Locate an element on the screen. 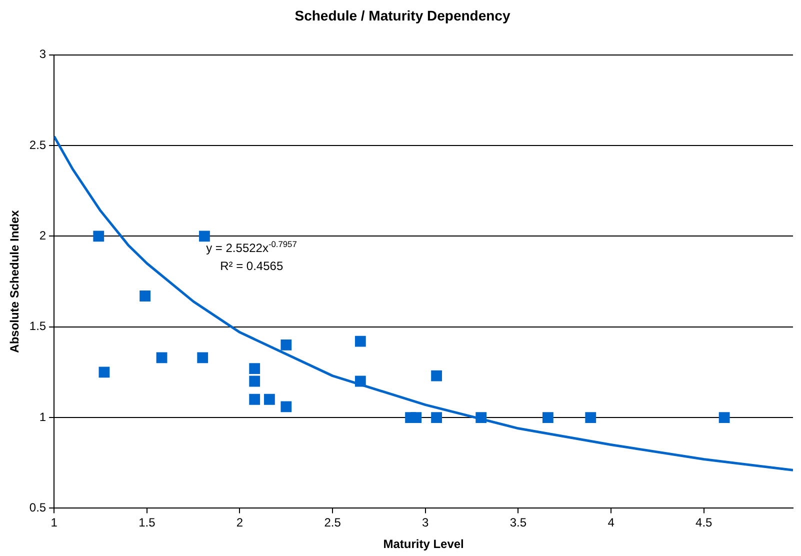 This screenshot has height=556, width=801. x-axis-title: Maturity Level is located at coordinates (423, 544).